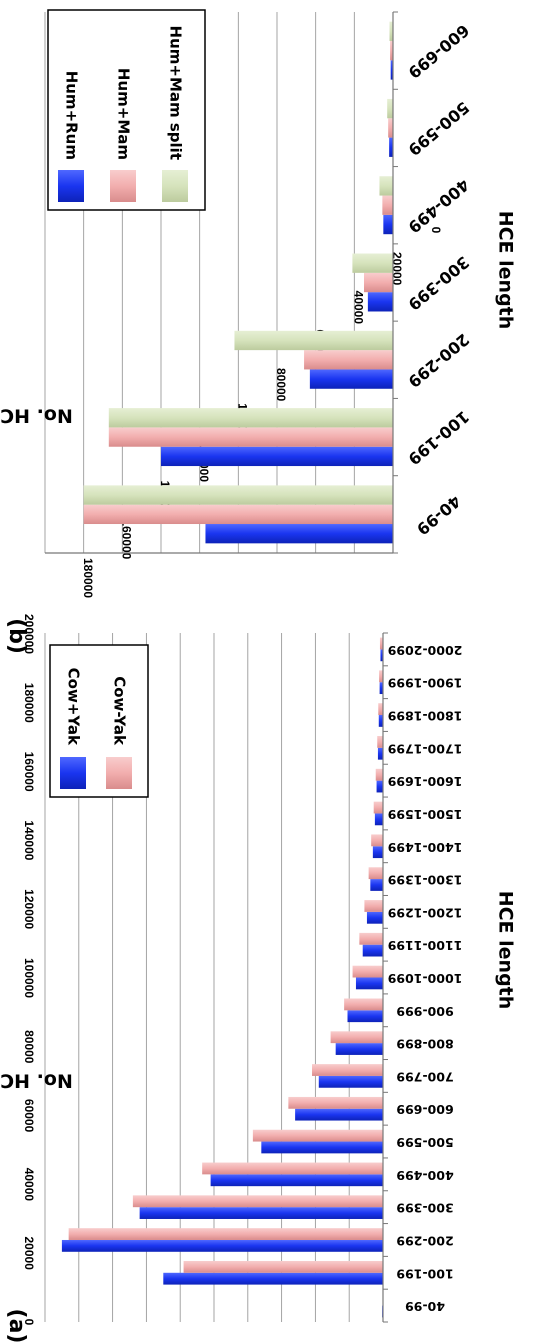 The height and width of the screenshot is (1344, 539). What do you see at coordinates (36, 416) in the screenshot?
I see `y-axis-title: No. HCE` at bounding box center [36, 416].